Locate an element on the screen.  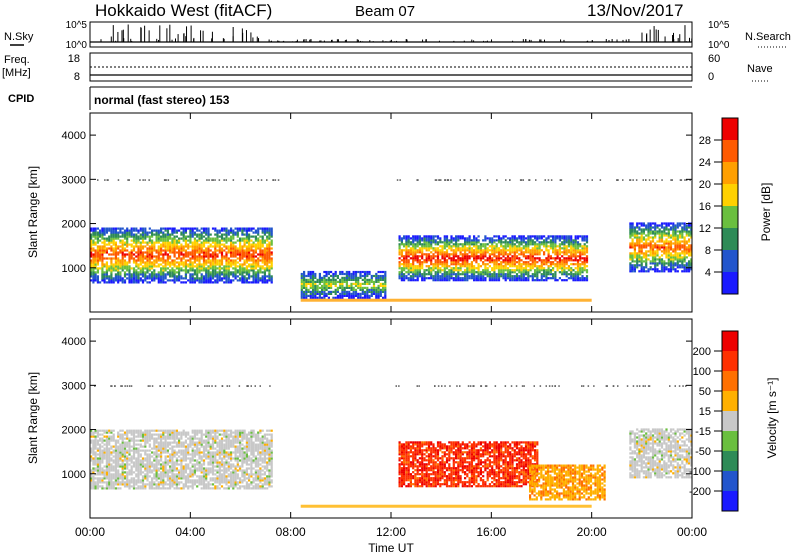
power-ytick-label: 4000 is located at coordinates (74, 136).